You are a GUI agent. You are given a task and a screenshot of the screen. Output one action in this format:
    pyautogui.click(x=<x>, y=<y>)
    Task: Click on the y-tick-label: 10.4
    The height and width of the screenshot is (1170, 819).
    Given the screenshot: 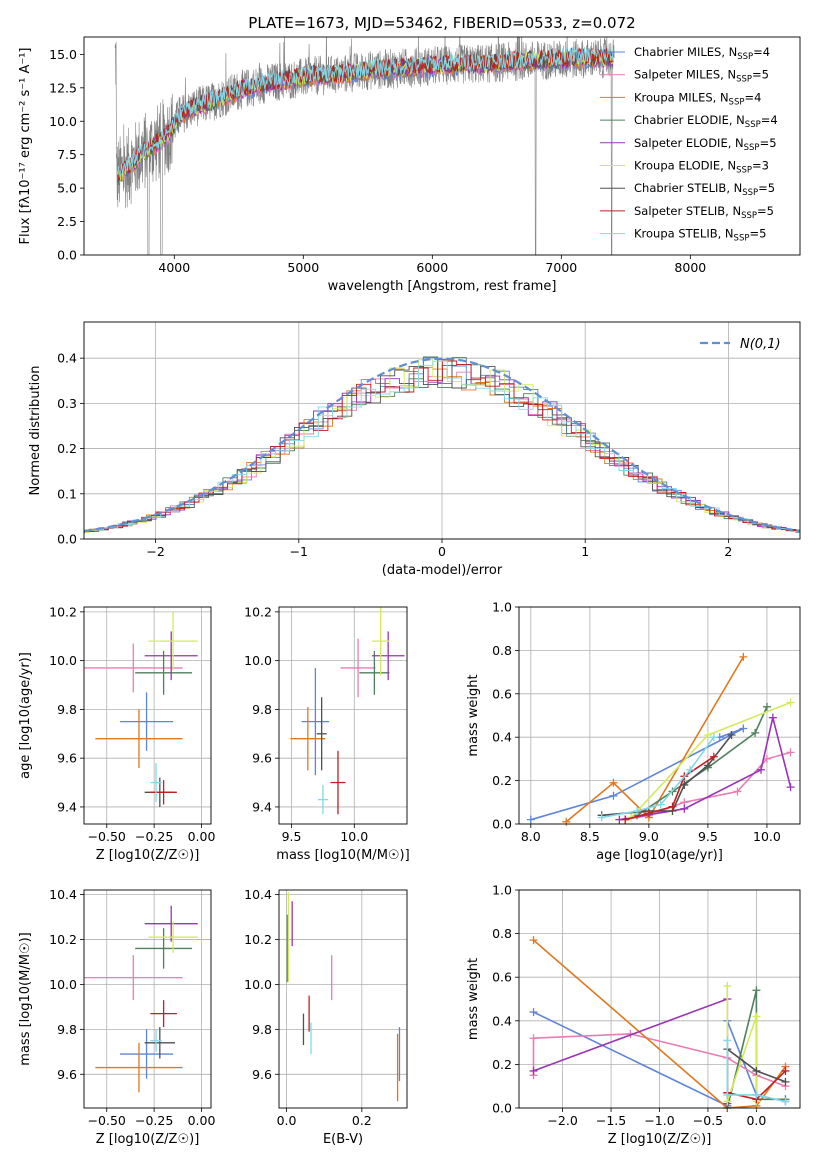 What is the action you would take?
    pyautogui.click(x=63, y=894)
    